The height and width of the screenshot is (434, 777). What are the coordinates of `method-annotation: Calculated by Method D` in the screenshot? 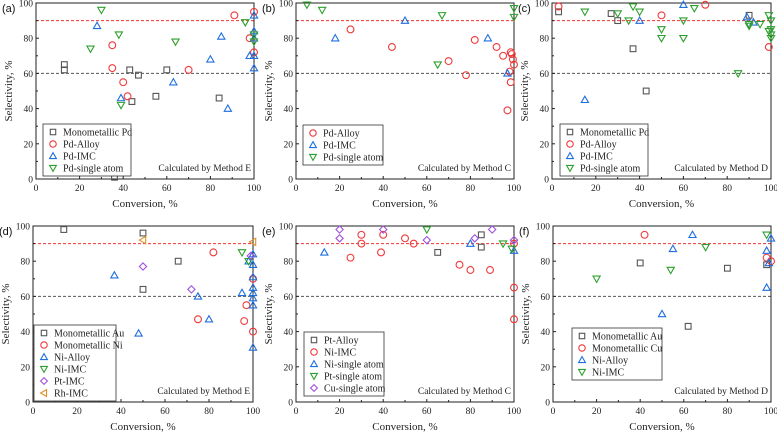 It's located at (721, 169).